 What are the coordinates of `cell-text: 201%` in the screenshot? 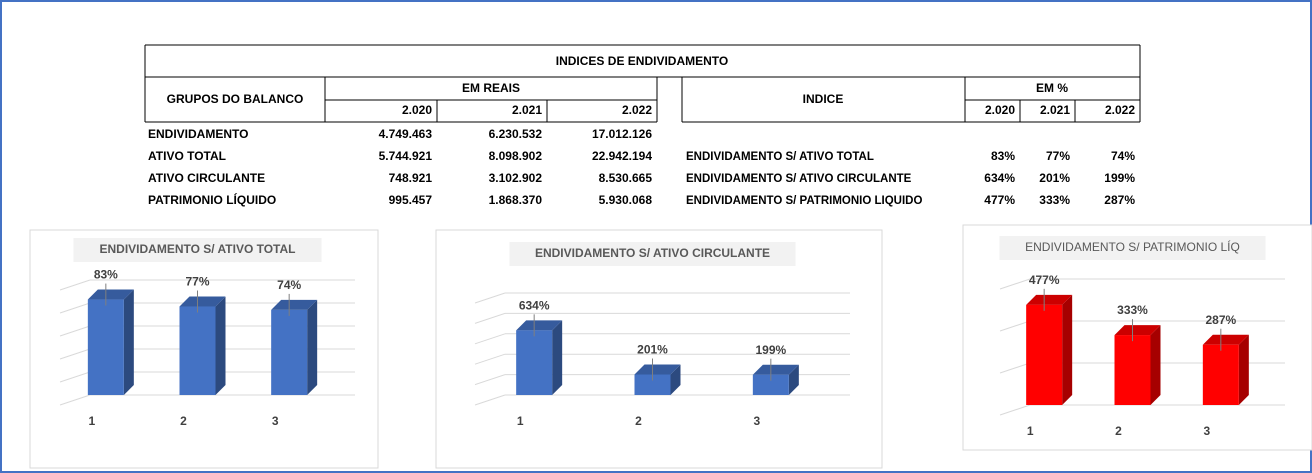 It's located at (1054, 178).